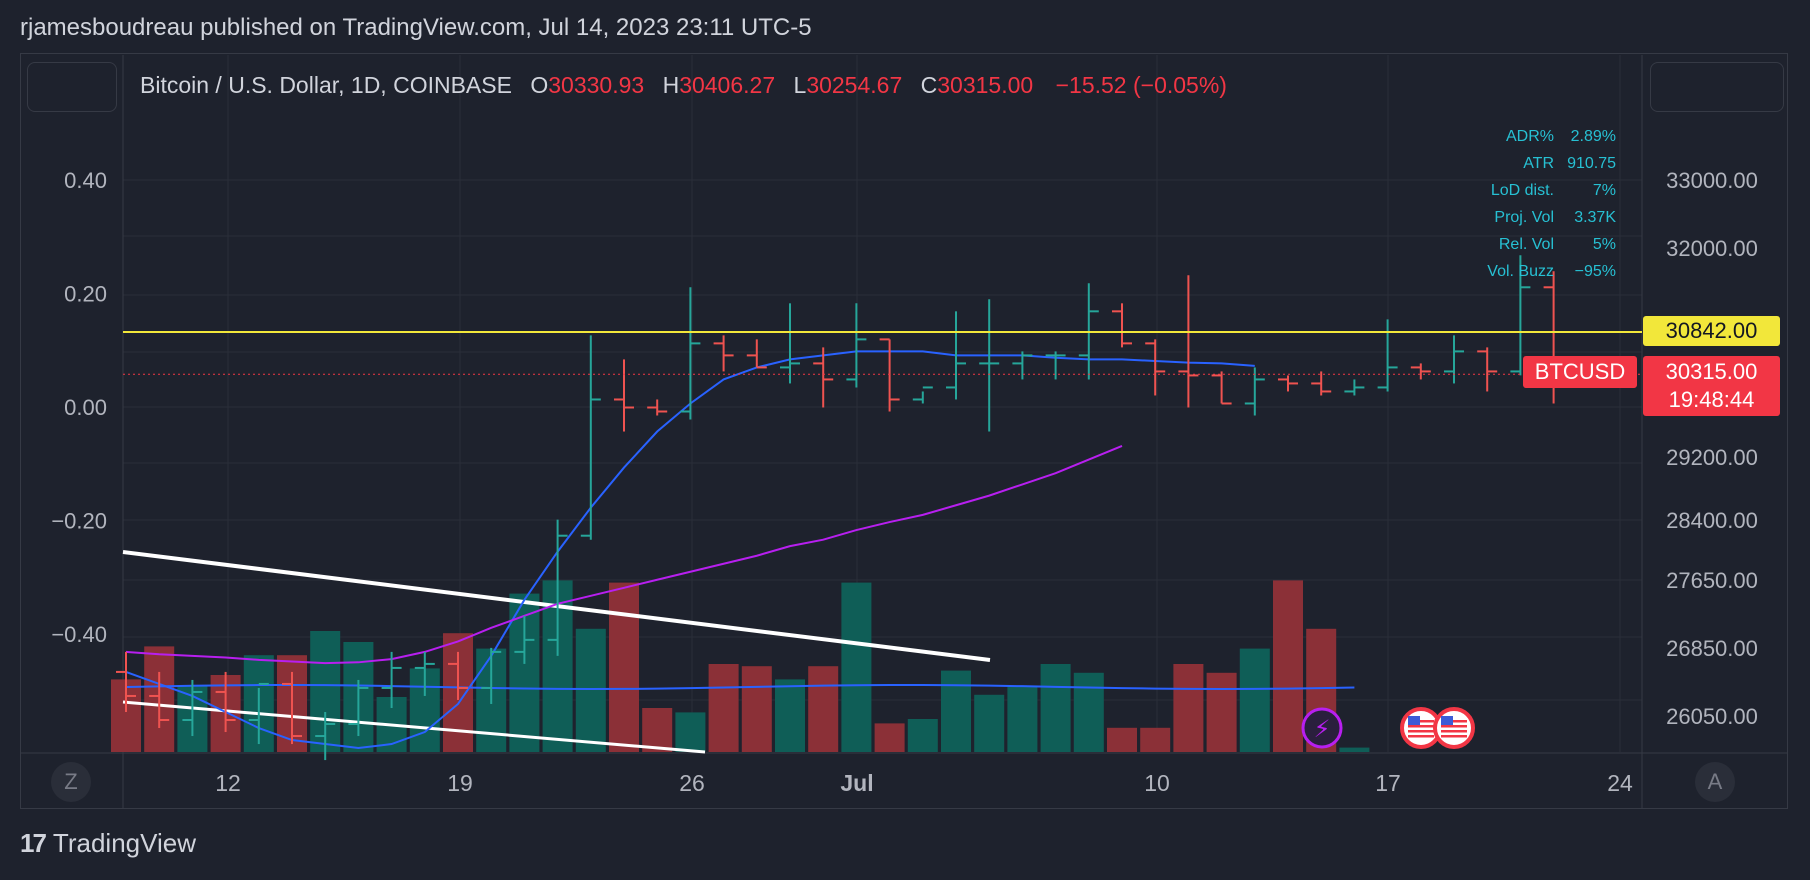 Image resolution: width=1810 pixels, height=880 pixels. Describe the element at coordinates (856, 783) in the screenshot. I see `time-axis-tick: Jul` at that location.